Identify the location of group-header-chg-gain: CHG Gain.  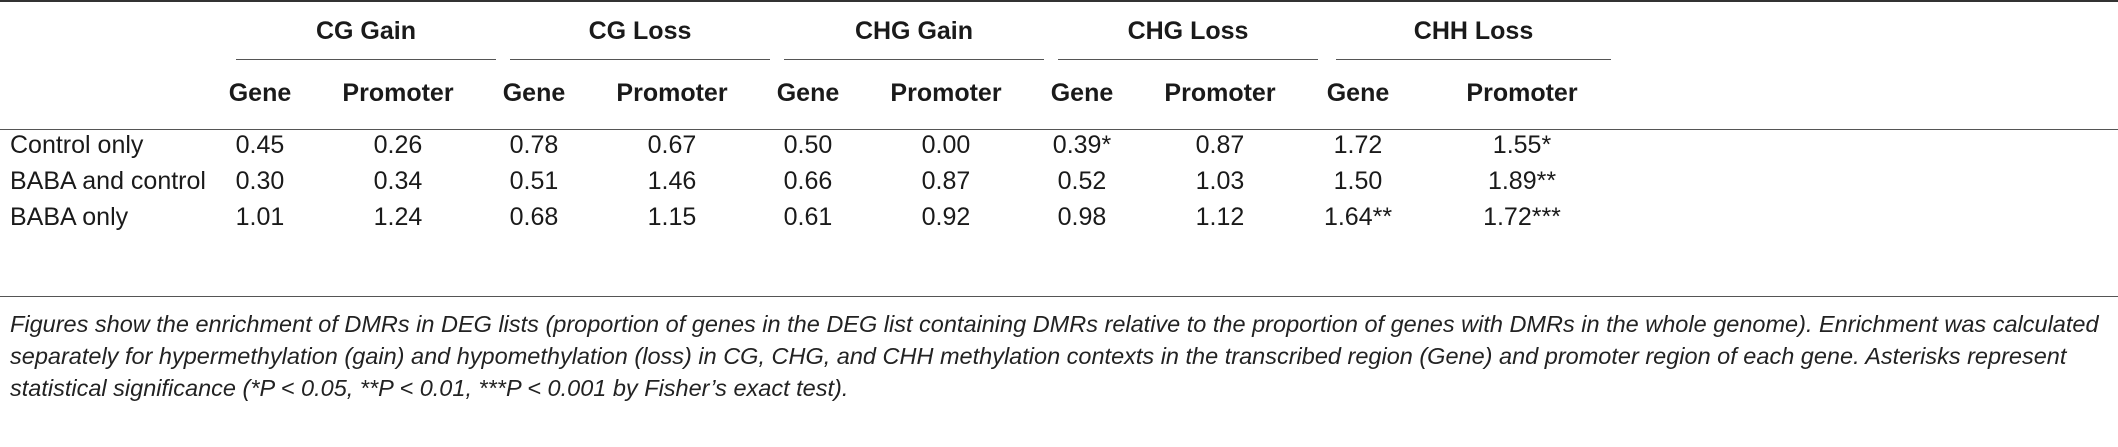
(914, 31).